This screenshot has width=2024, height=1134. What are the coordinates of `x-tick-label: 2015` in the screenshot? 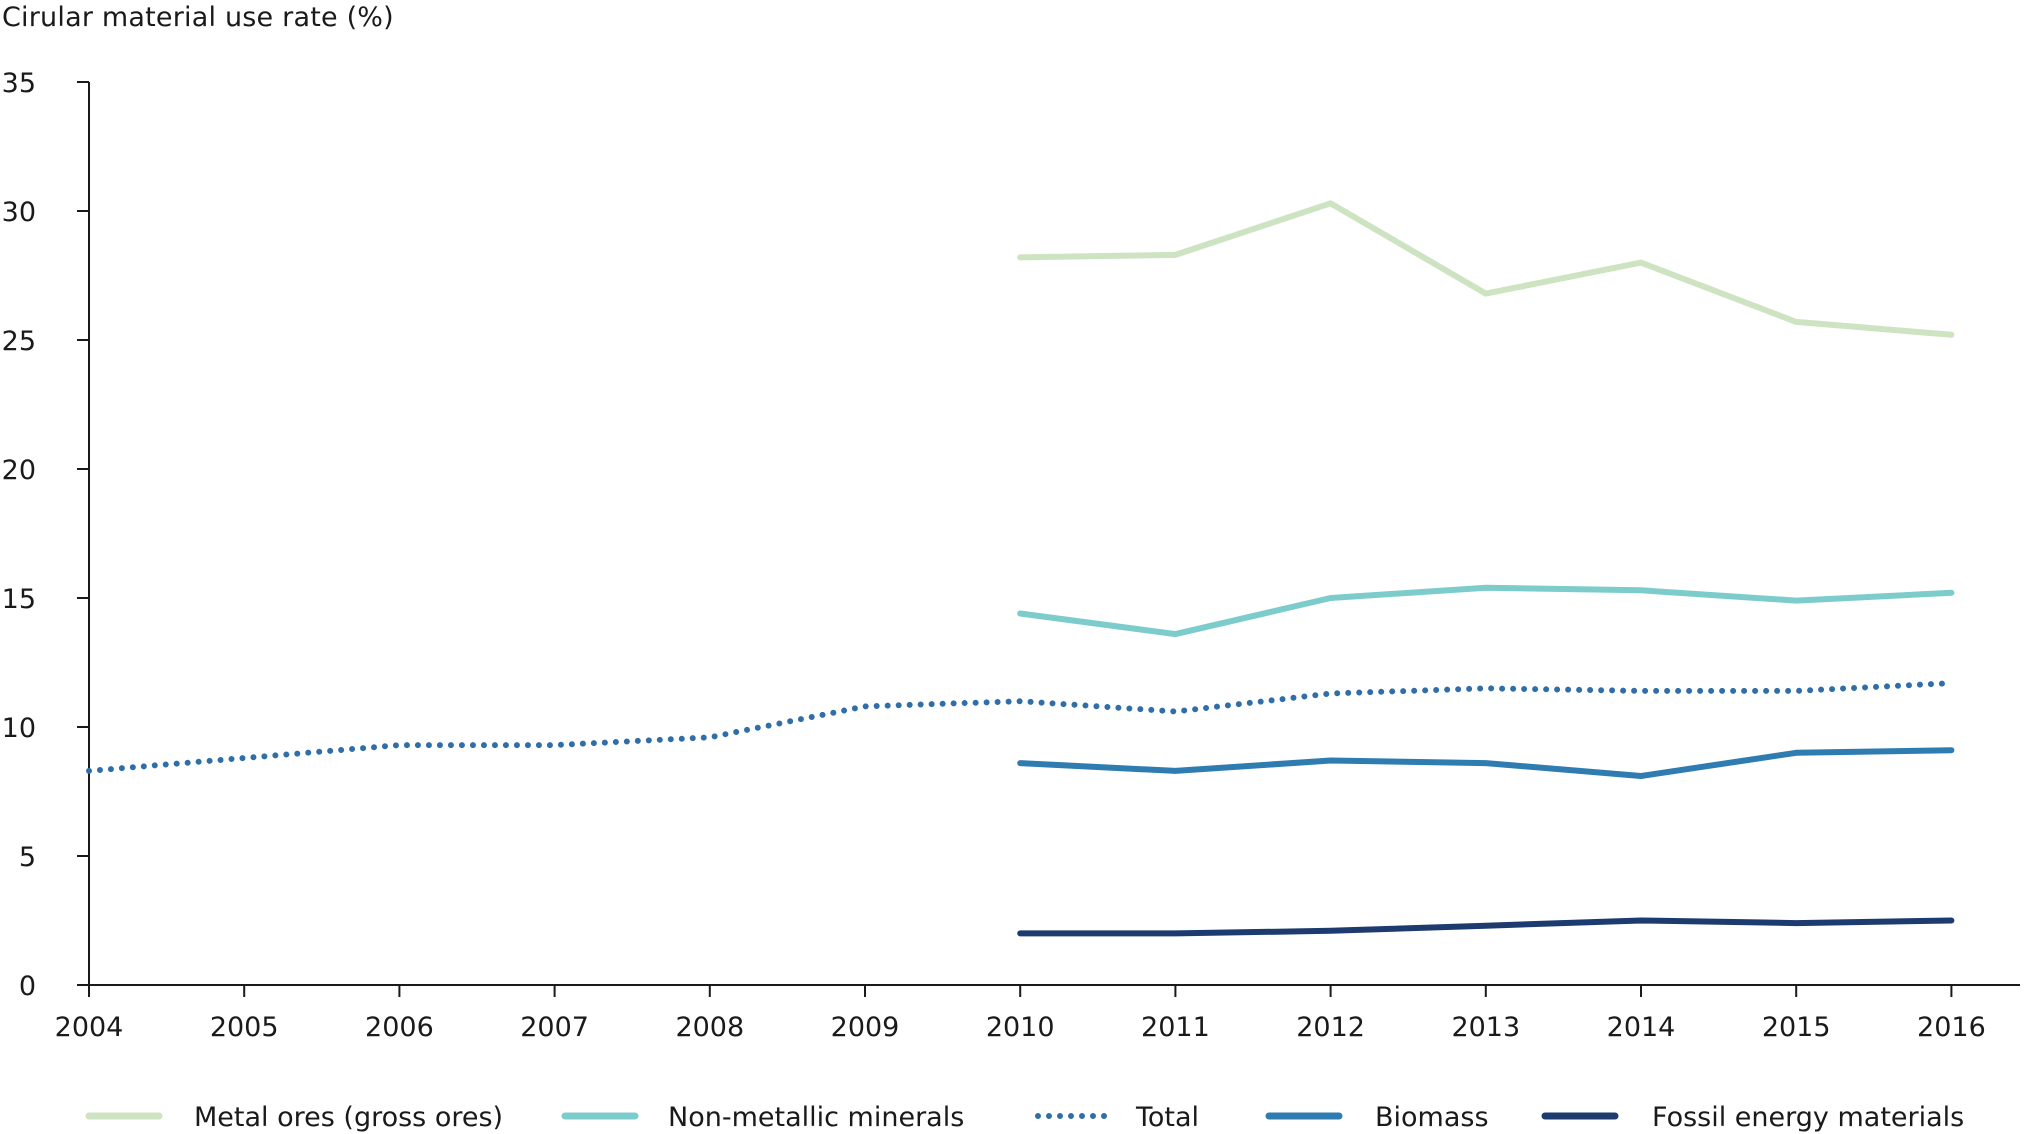 It's located at (1796, 1027).